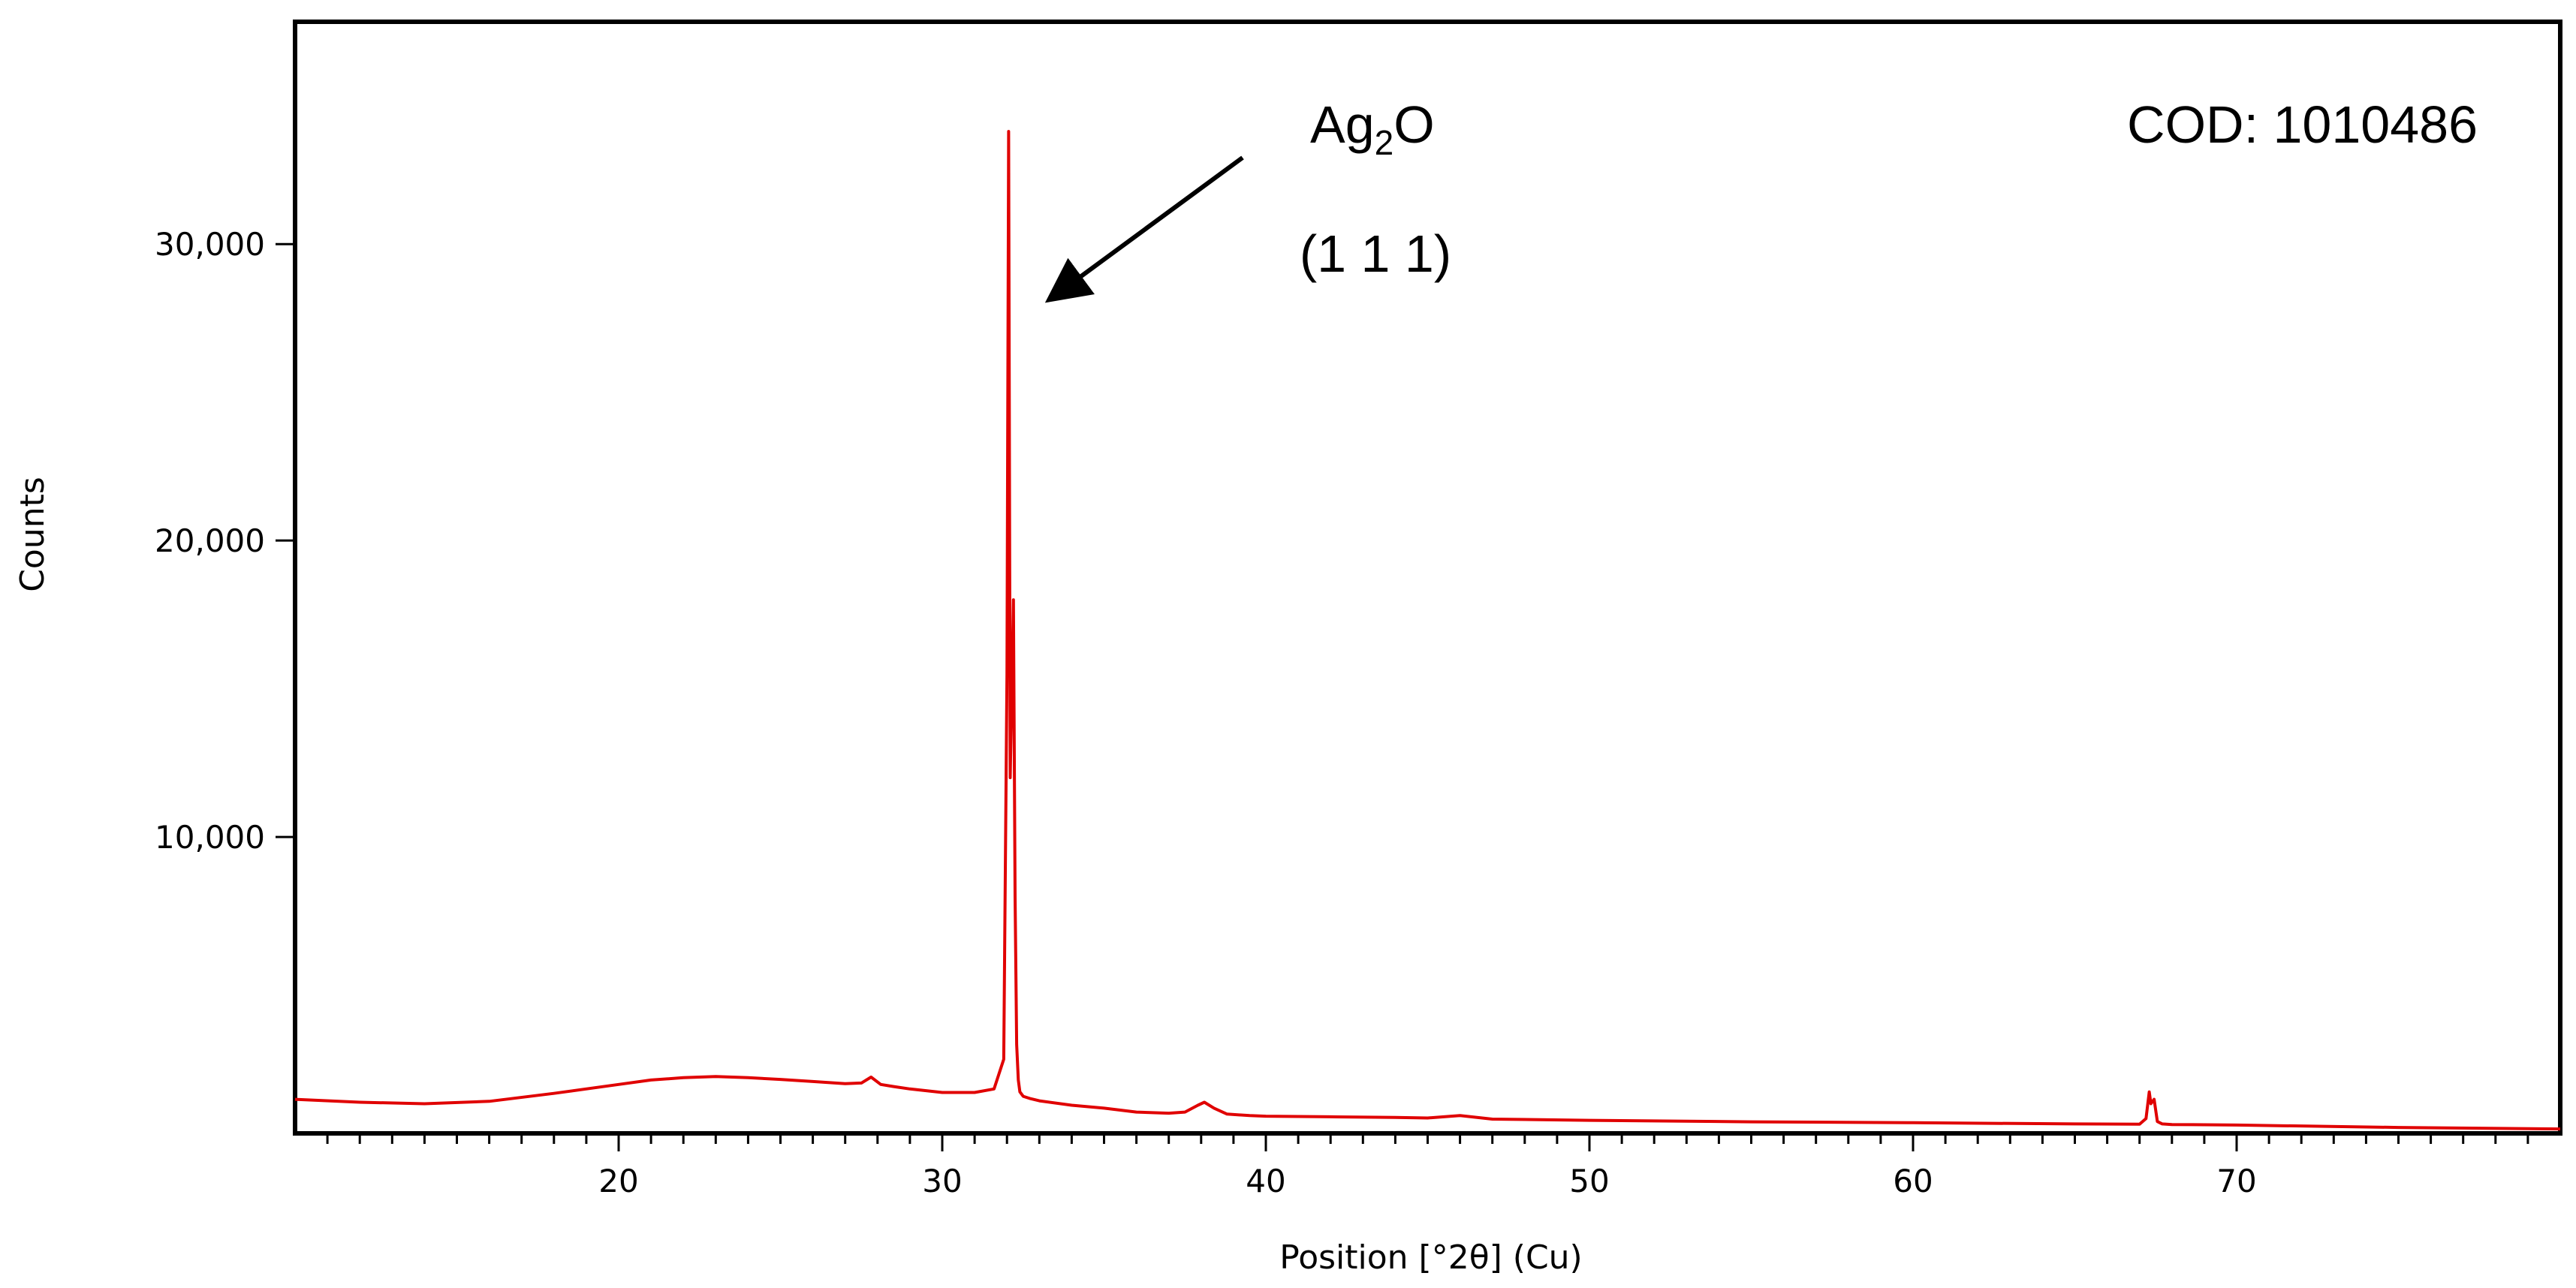  Describe the element at coordinates (1384, 142) in the screenshot. I see `formula-subscript: 2` at that location.